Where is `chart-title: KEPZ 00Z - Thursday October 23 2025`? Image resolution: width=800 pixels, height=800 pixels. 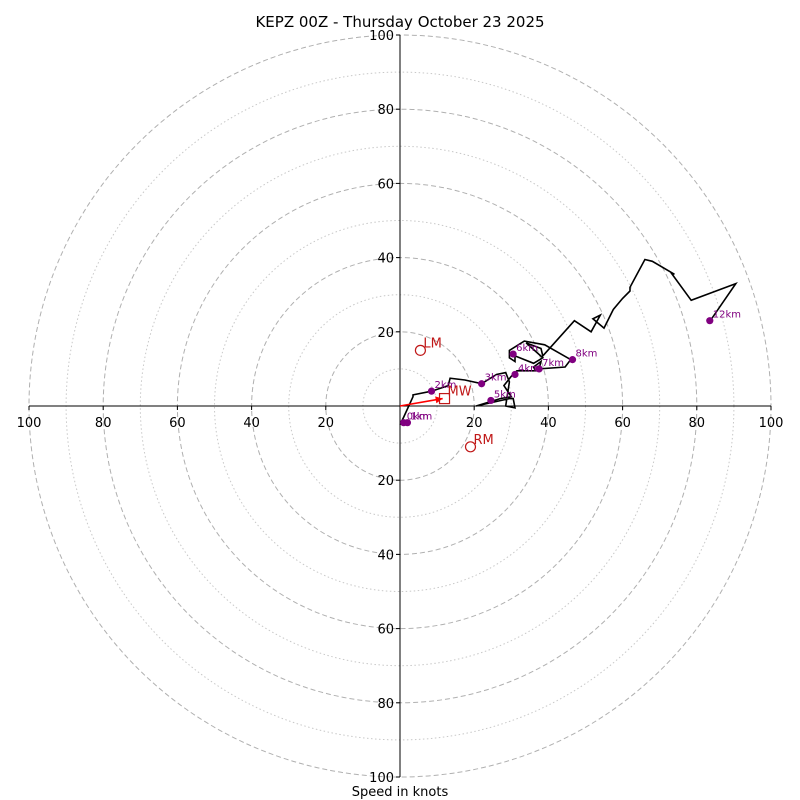 chart-title: KEPZ 00Z - Thursday October 23 2025 is located at coordinates (399, 22).